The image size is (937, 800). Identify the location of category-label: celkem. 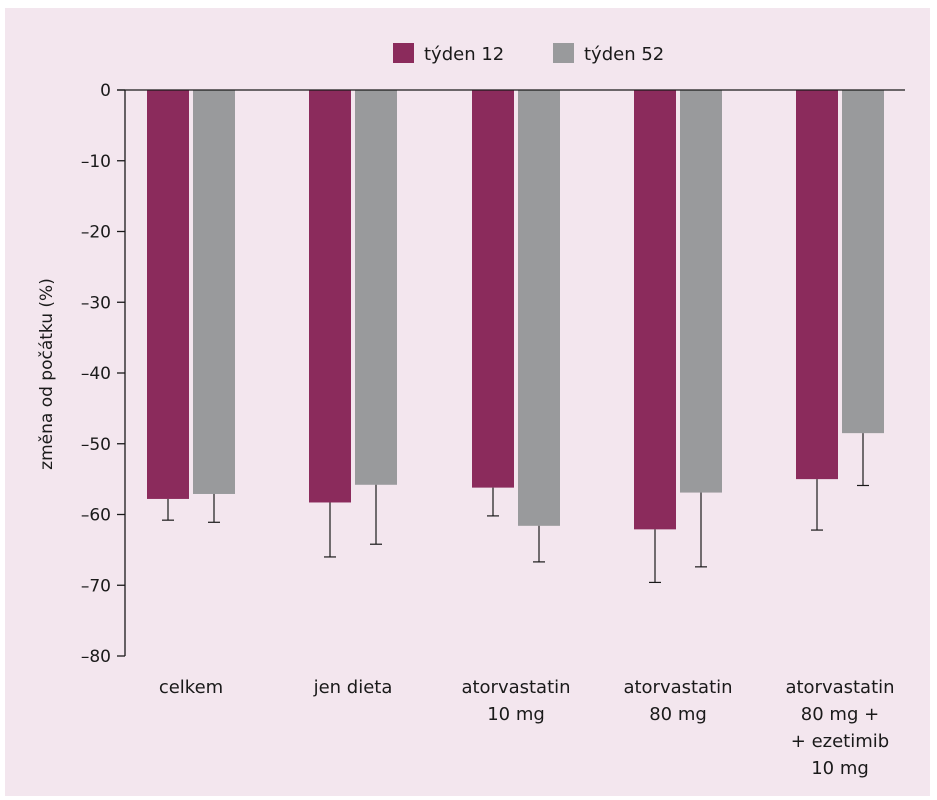
(191, 687).